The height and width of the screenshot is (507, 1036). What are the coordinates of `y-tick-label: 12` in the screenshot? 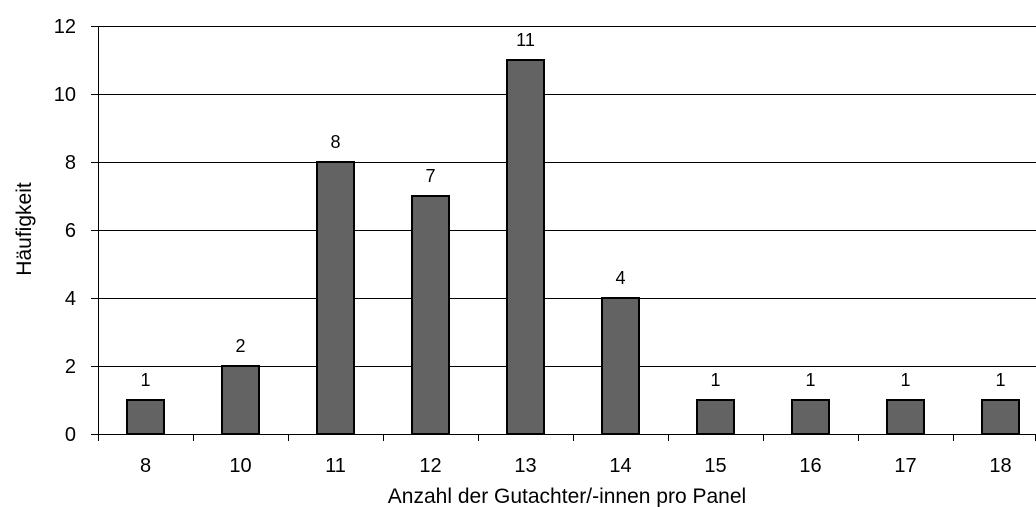 It's located at (65, 27).